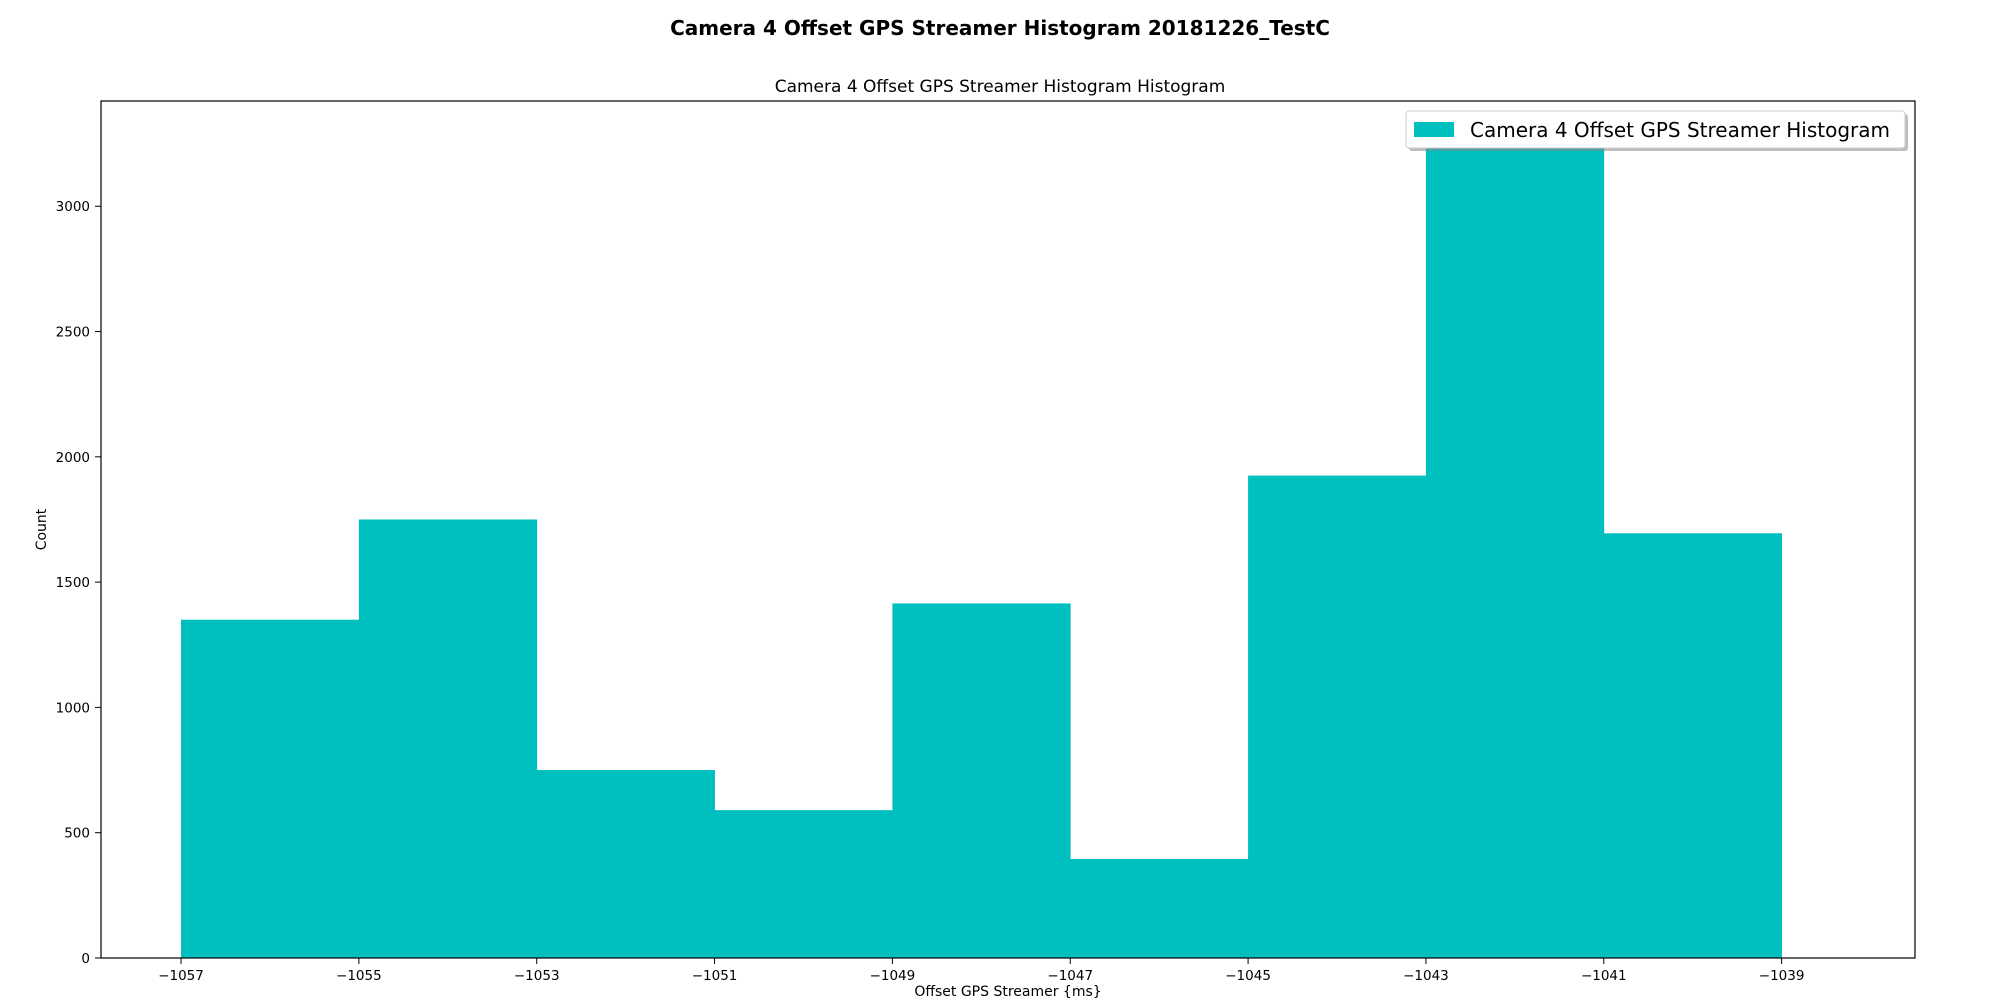 The width and height of the screenshot is (2000, 1000). Describe the element at coordinates (85, 959) in the screenshot. I see `y-tick-label: 0` at that location.